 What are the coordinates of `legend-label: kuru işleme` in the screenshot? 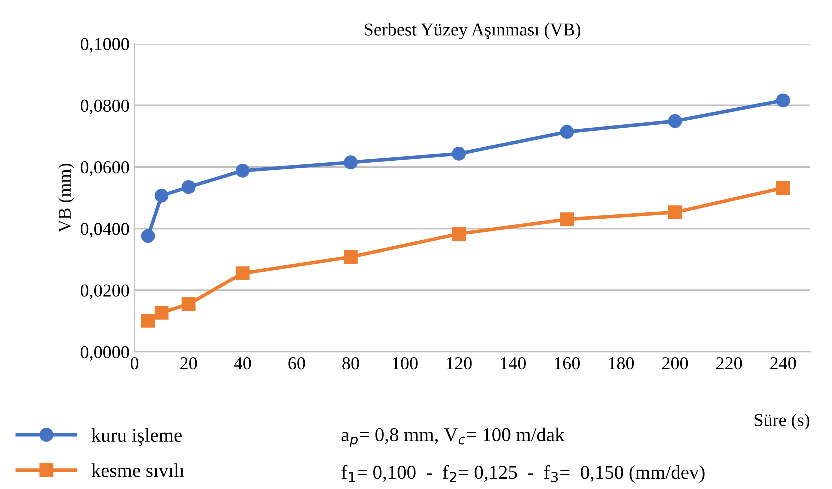 It's located at (137, 437).